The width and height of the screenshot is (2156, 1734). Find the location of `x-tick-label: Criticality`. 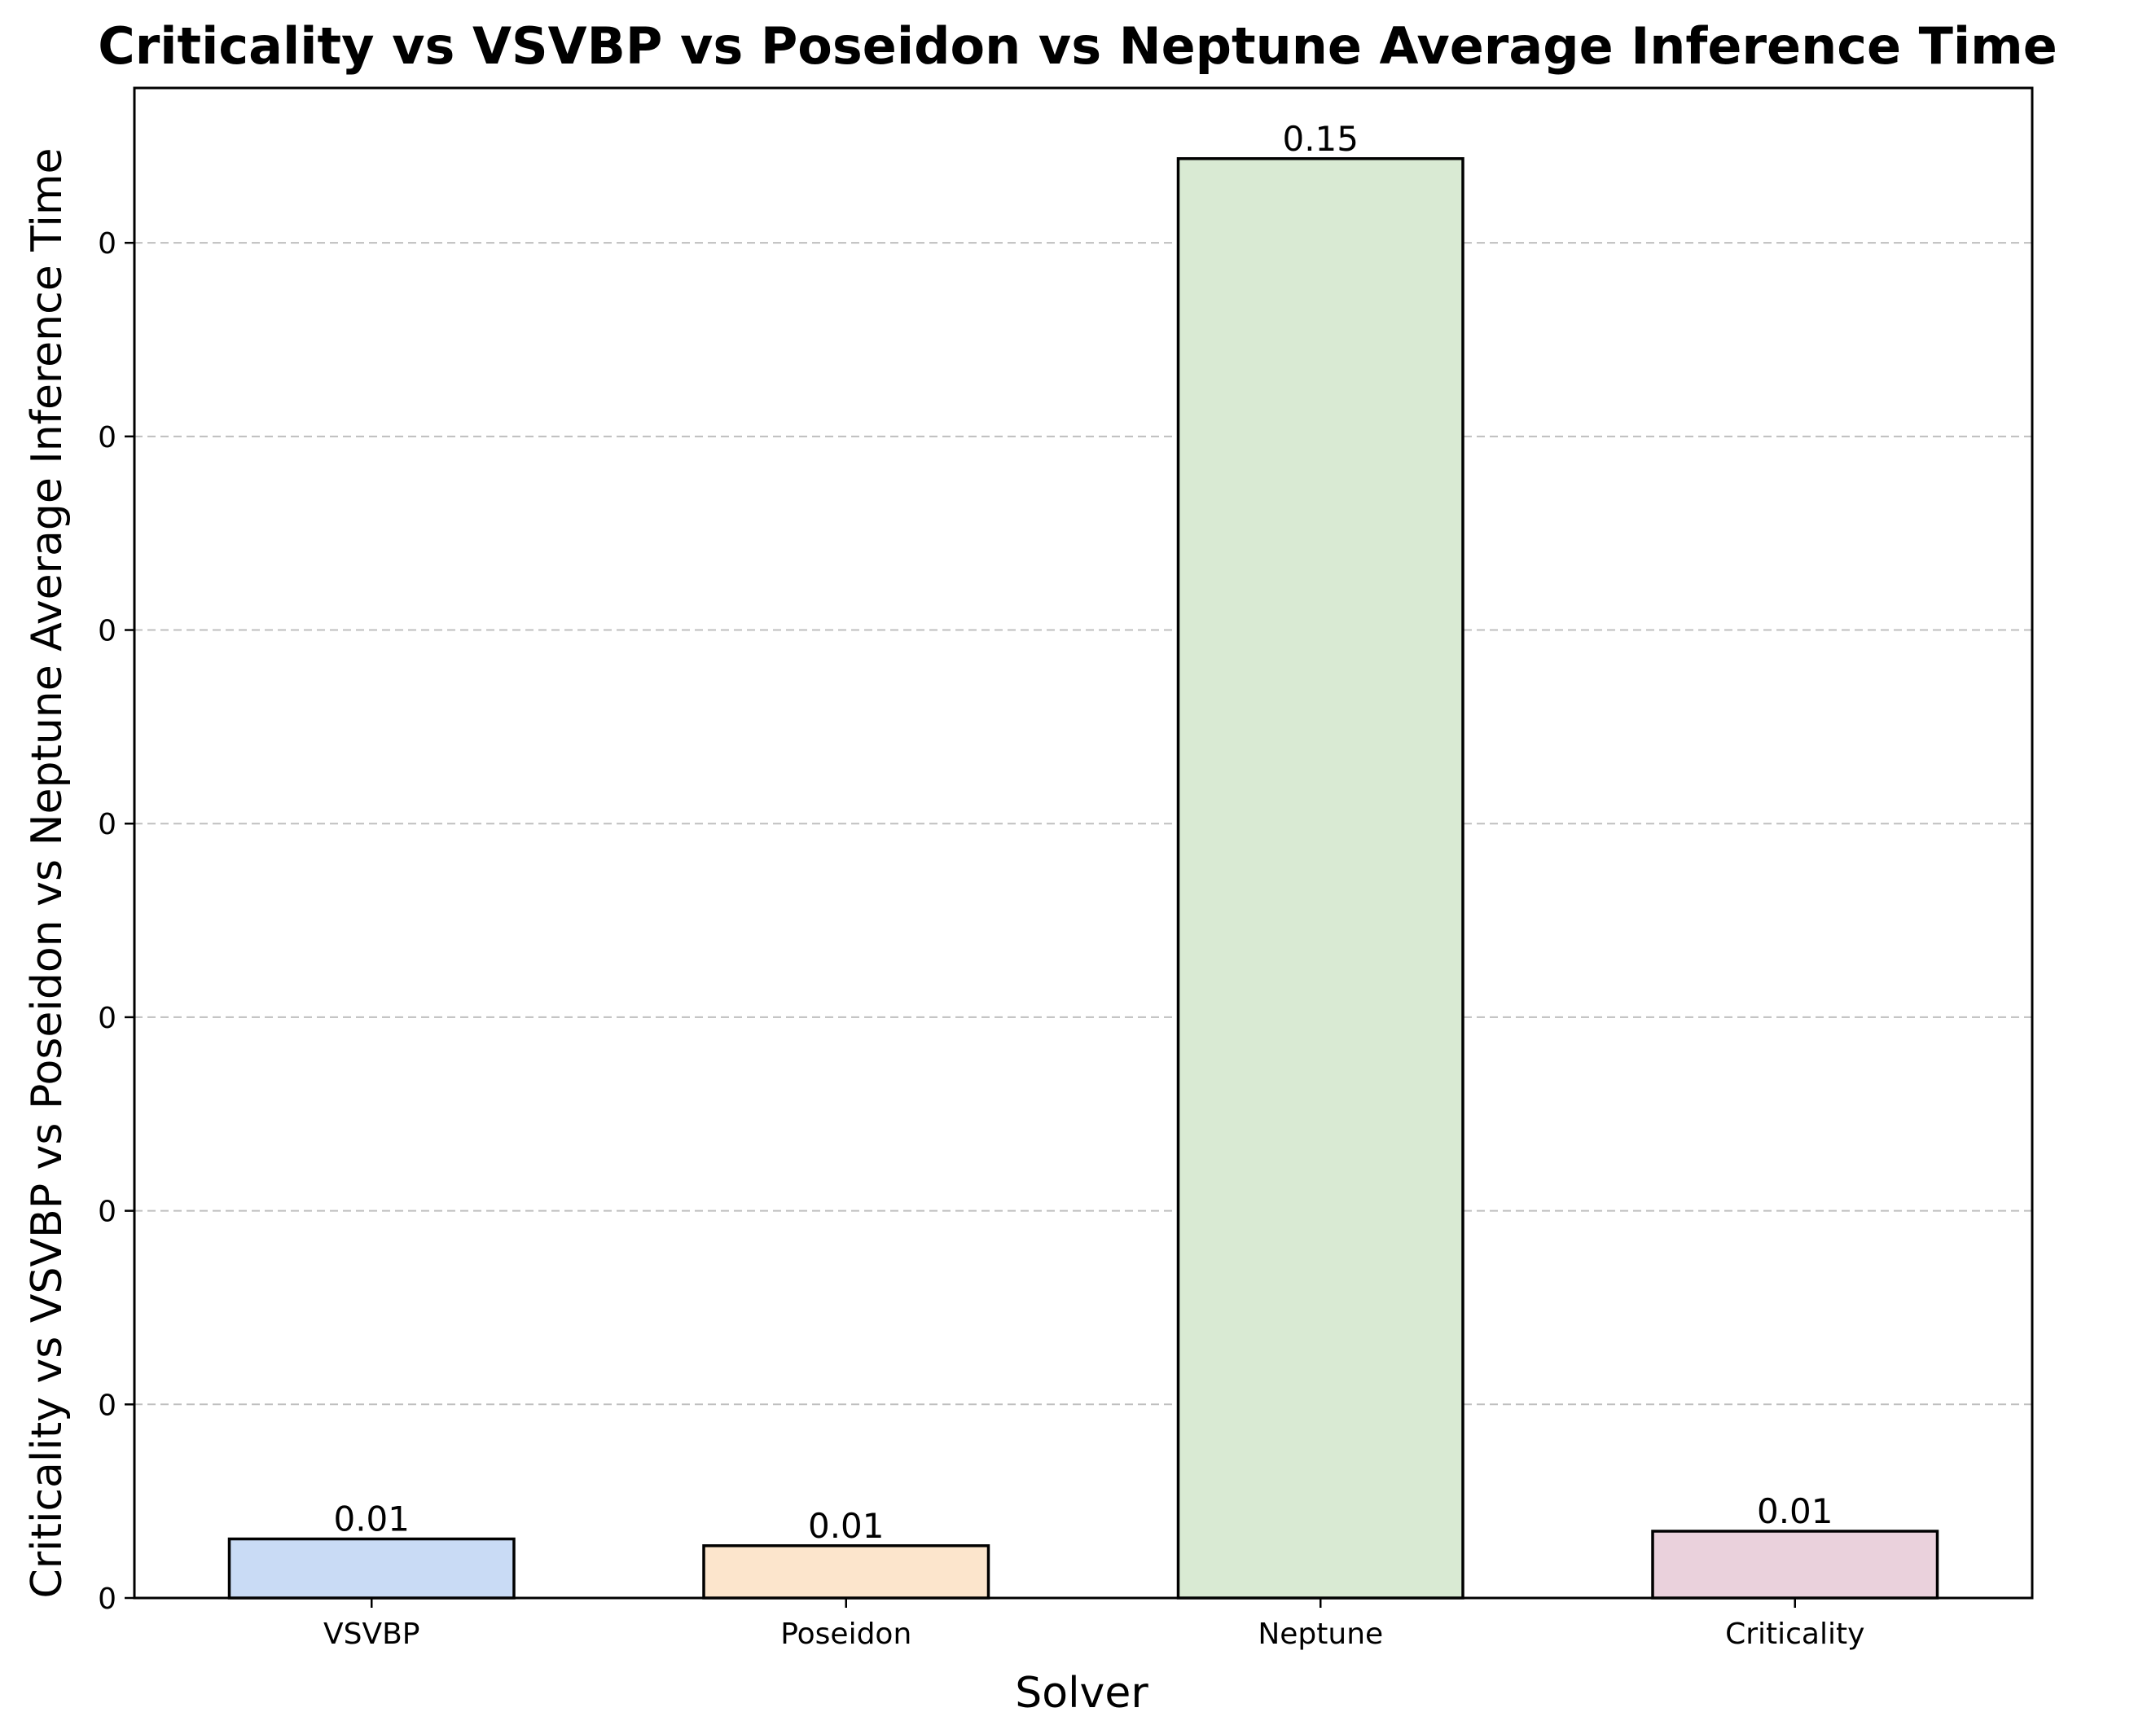

x-tick-label: Criticality is located at coordinates (1794, 1634).